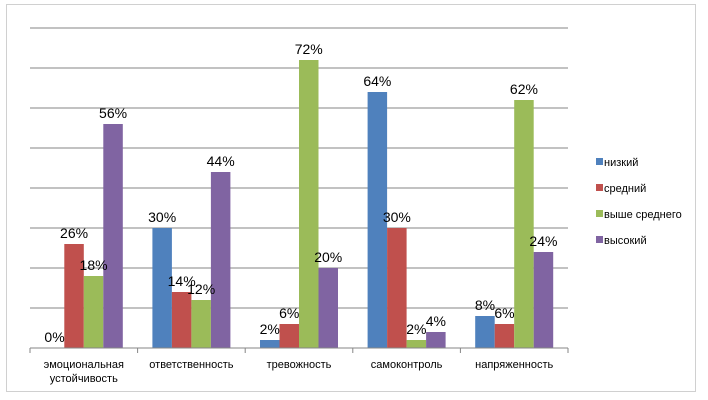 Image resolution: width=708 pixels, height=400 pixels. Describe the element at coordinates (524, 89) in the screenshot. I see `data-label: 62%` at that location.